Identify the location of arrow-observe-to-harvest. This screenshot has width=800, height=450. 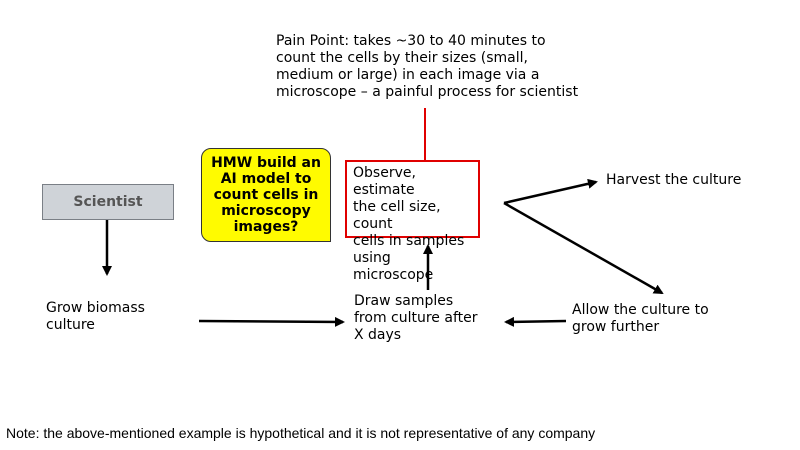
(550, 191).